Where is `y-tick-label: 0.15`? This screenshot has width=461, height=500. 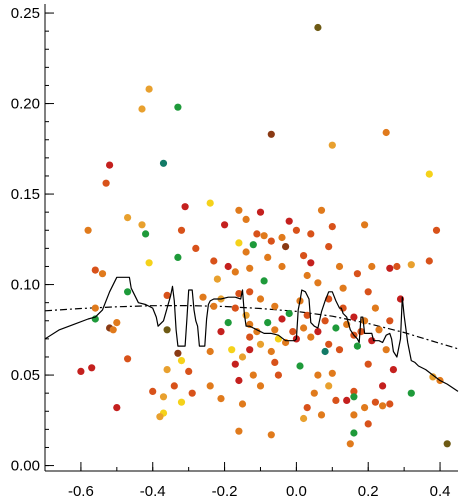
y-tick-label: 0.15 is located at coordinates (25, 194).